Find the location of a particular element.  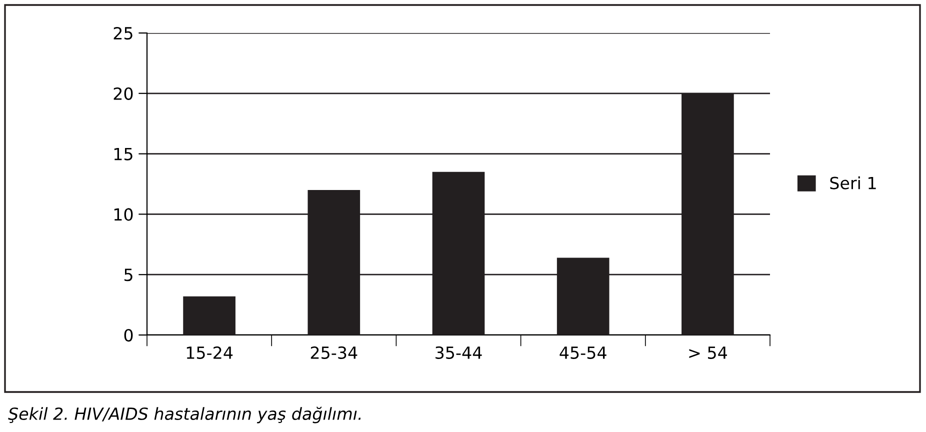

y-tick-label: 5 is located at coordinates (128, 275).